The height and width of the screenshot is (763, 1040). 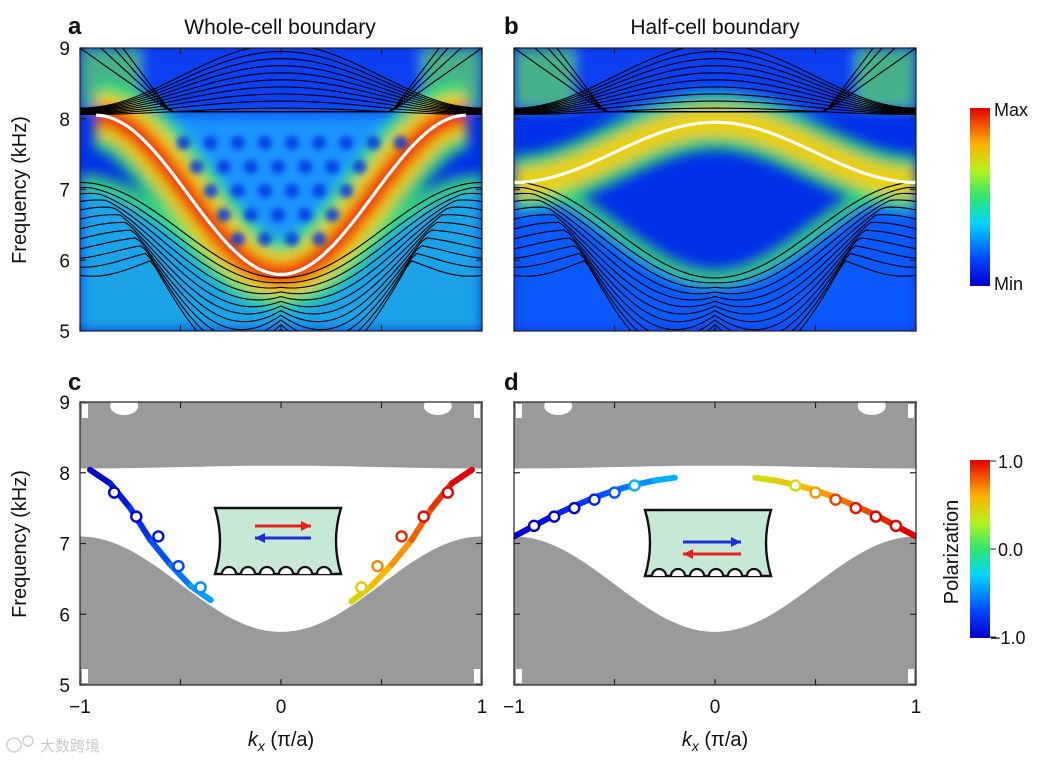 What do you see at coordinates (511, 26) in the screenshot?
I see `panel-letter-b: b` at bounding box center [511, 26].